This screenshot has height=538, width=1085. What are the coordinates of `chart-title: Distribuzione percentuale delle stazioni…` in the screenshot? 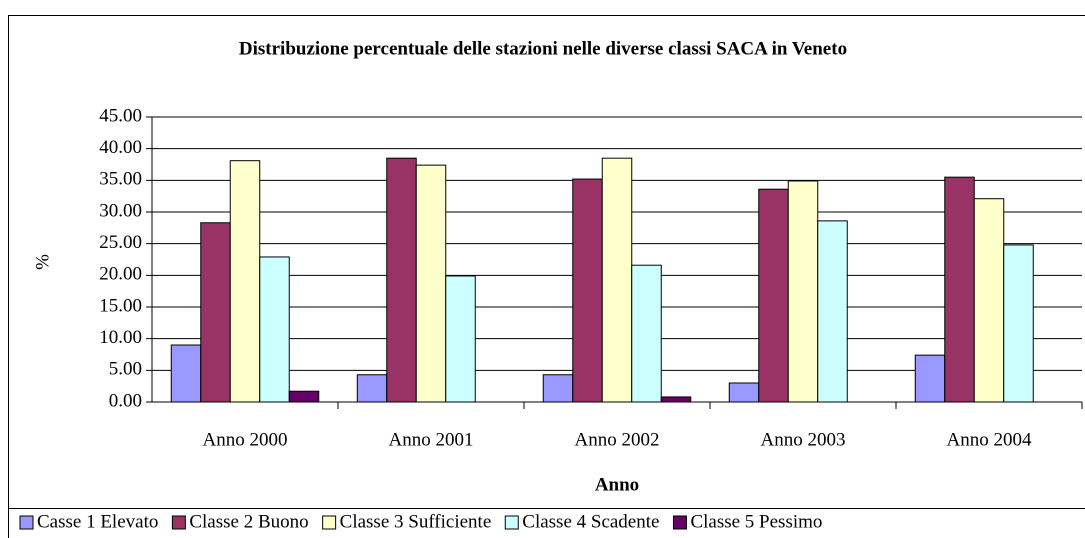 It's located at (543, 48).